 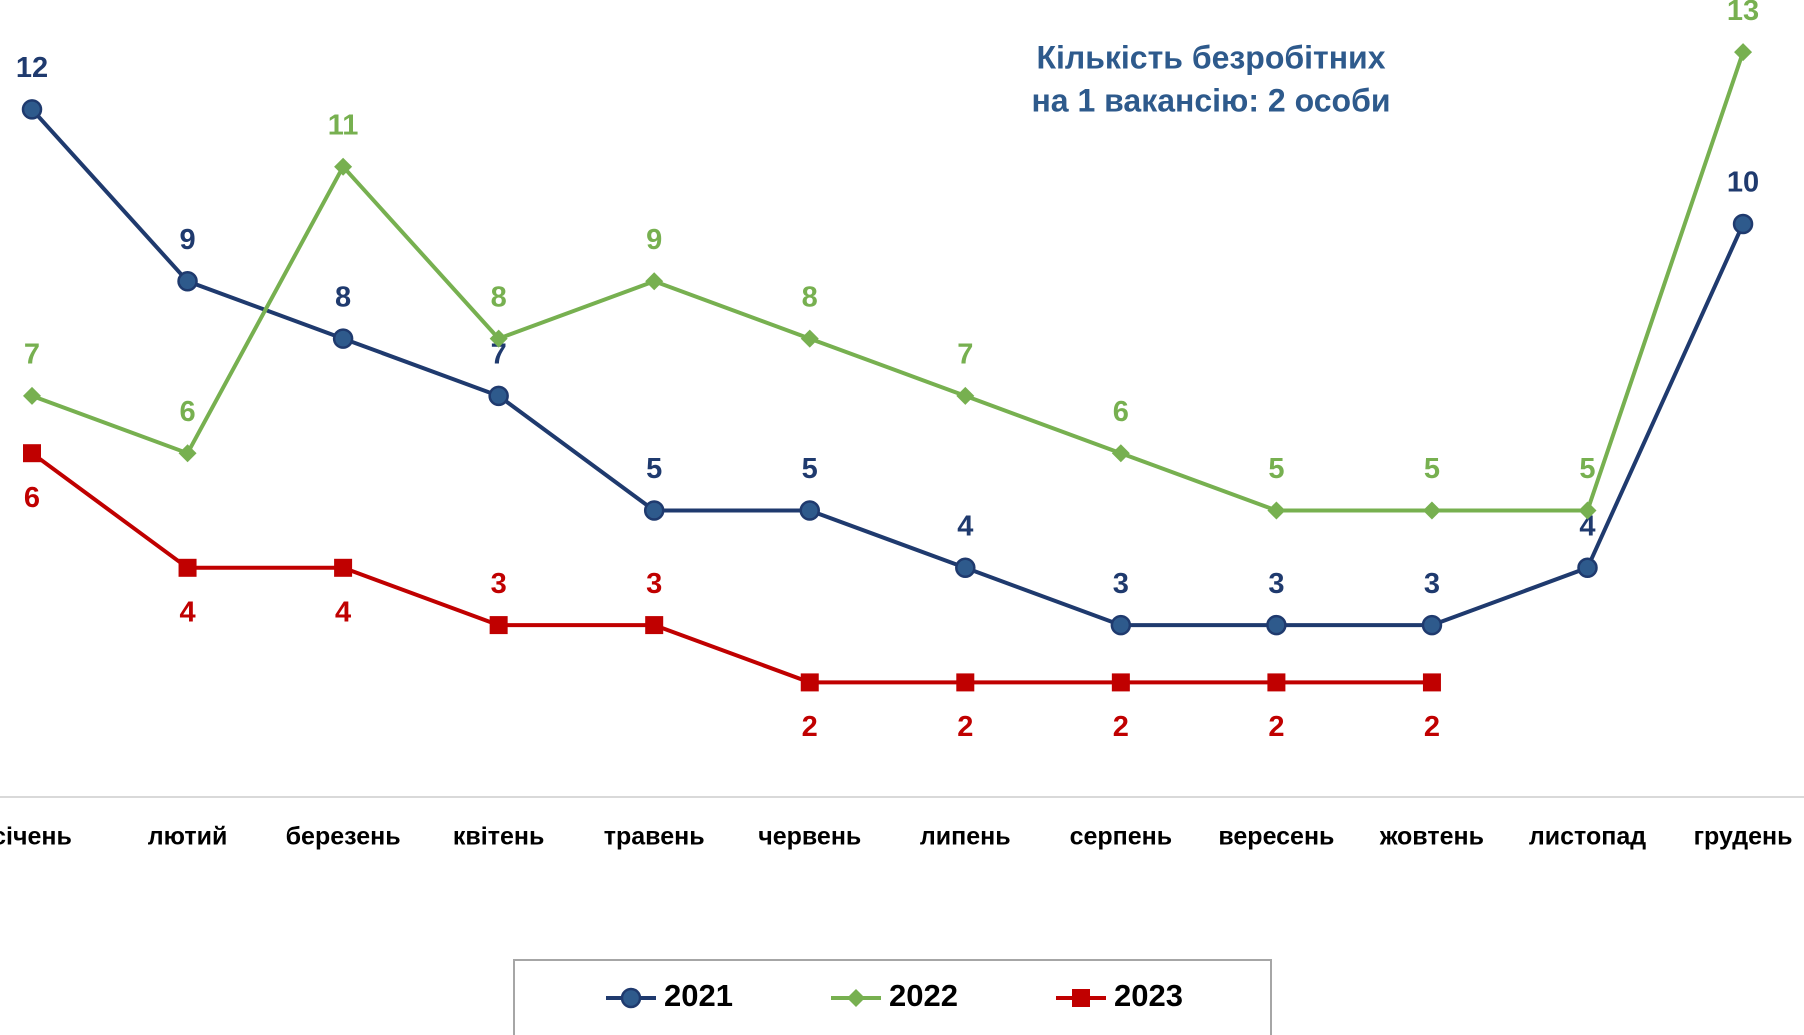 What do you see at coordinates (36, 837) in the screenshot?
I see `x-tick-label: січень` at bounding box center [36, 837].